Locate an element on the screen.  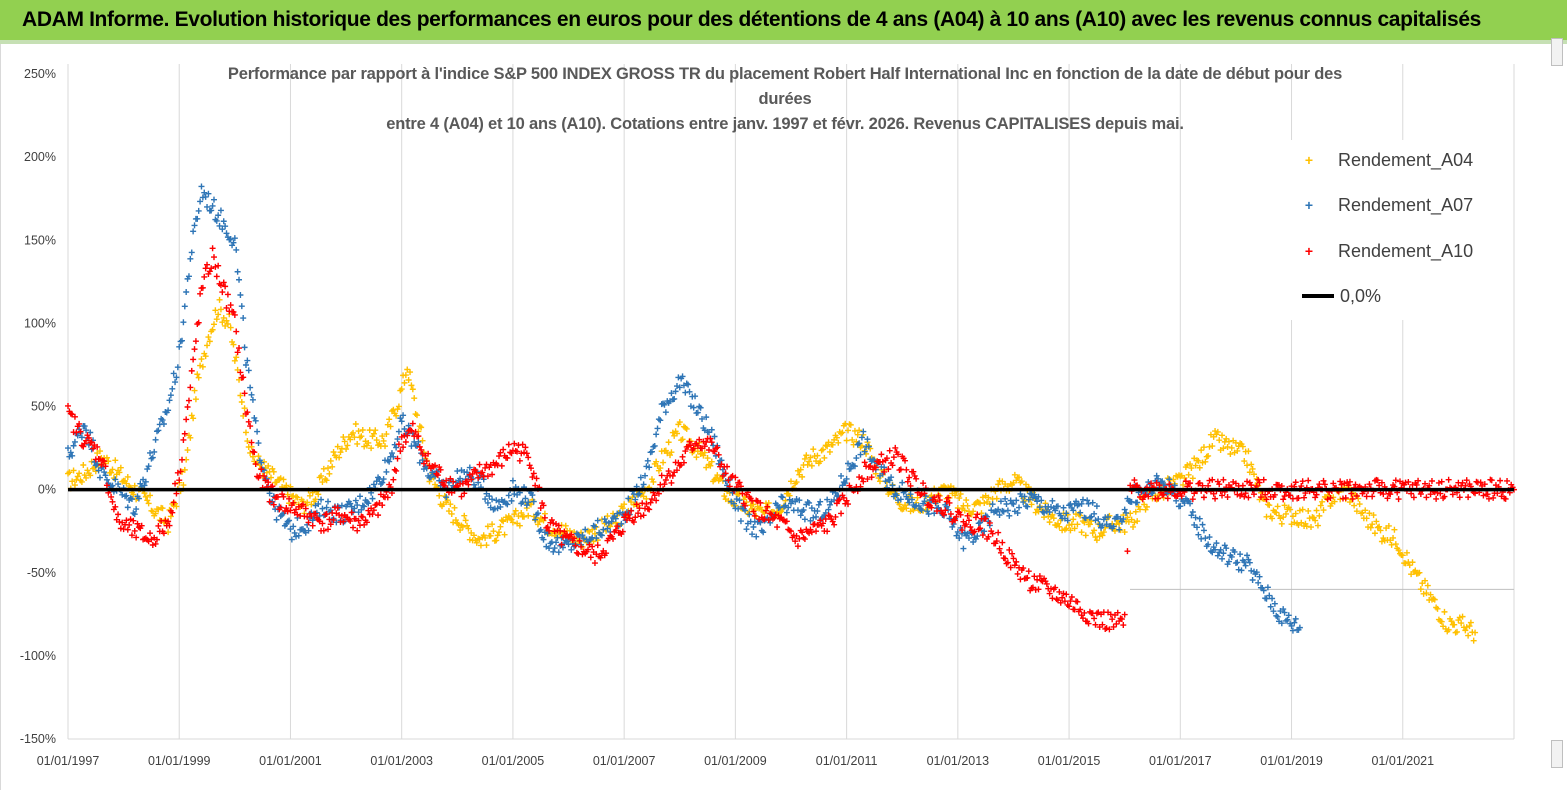
resize-handle-top is located at coordinates (1557, 52).